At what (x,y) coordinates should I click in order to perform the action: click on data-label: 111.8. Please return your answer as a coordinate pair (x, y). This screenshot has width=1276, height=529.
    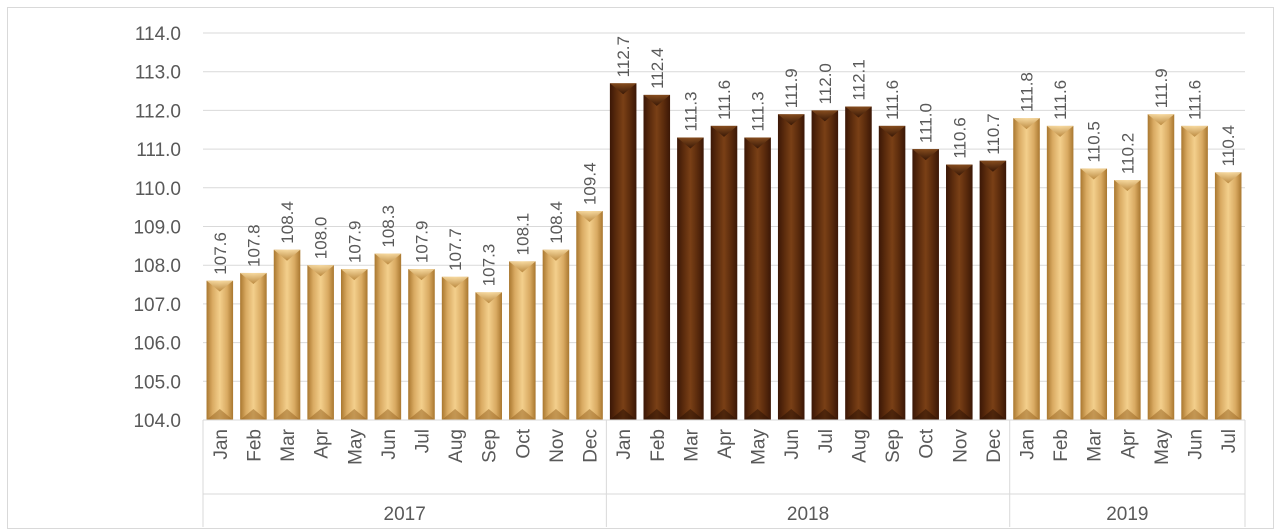
    Looking at the image, I should click on (1027, 92).